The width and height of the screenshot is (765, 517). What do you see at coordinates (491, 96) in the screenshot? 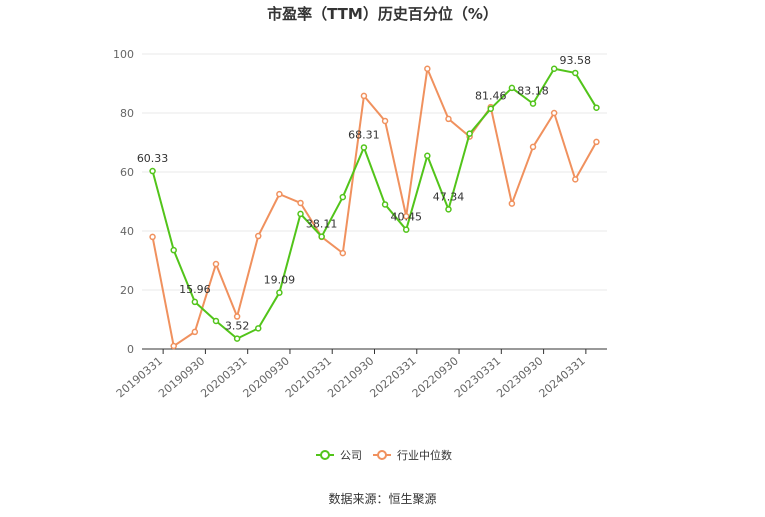
I see `data-label: 81.46` at bounding box center [491, 96].